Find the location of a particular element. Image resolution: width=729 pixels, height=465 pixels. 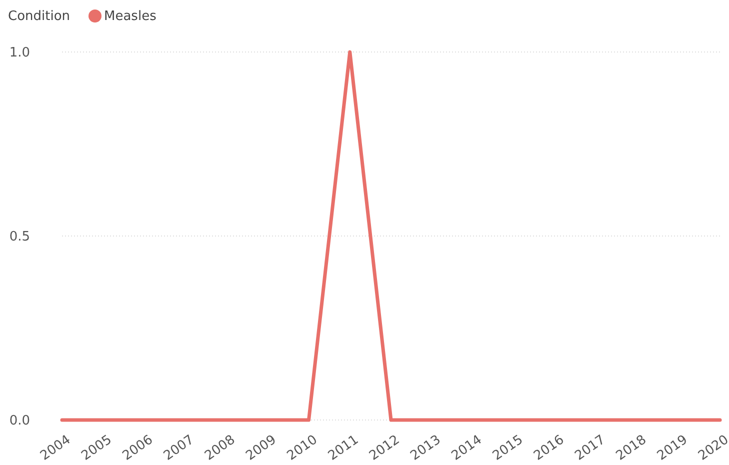

legend-label: Measles is located at coordinates (130, 16).